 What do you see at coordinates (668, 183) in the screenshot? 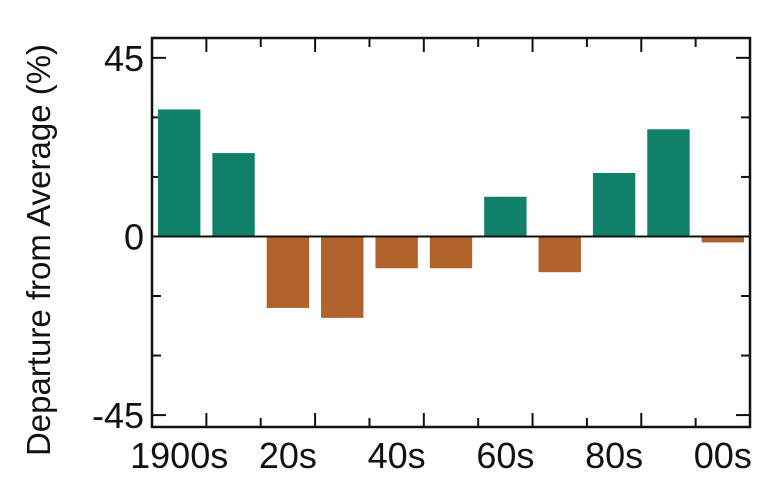
I see `bar-1990s` at bounding box center [668, 183].